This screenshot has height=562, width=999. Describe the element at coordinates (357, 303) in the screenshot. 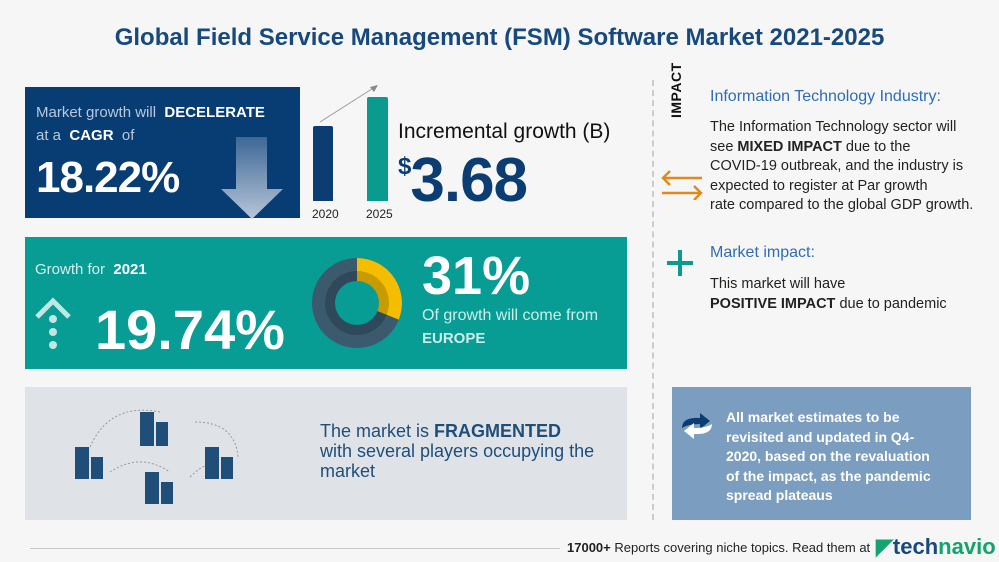

I see `europe-share-donut` at that location.